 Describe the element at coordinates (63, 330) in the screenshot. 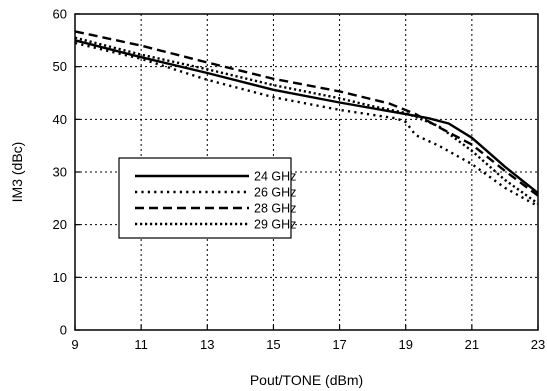

I see `y-tick-label: 0` at that location.